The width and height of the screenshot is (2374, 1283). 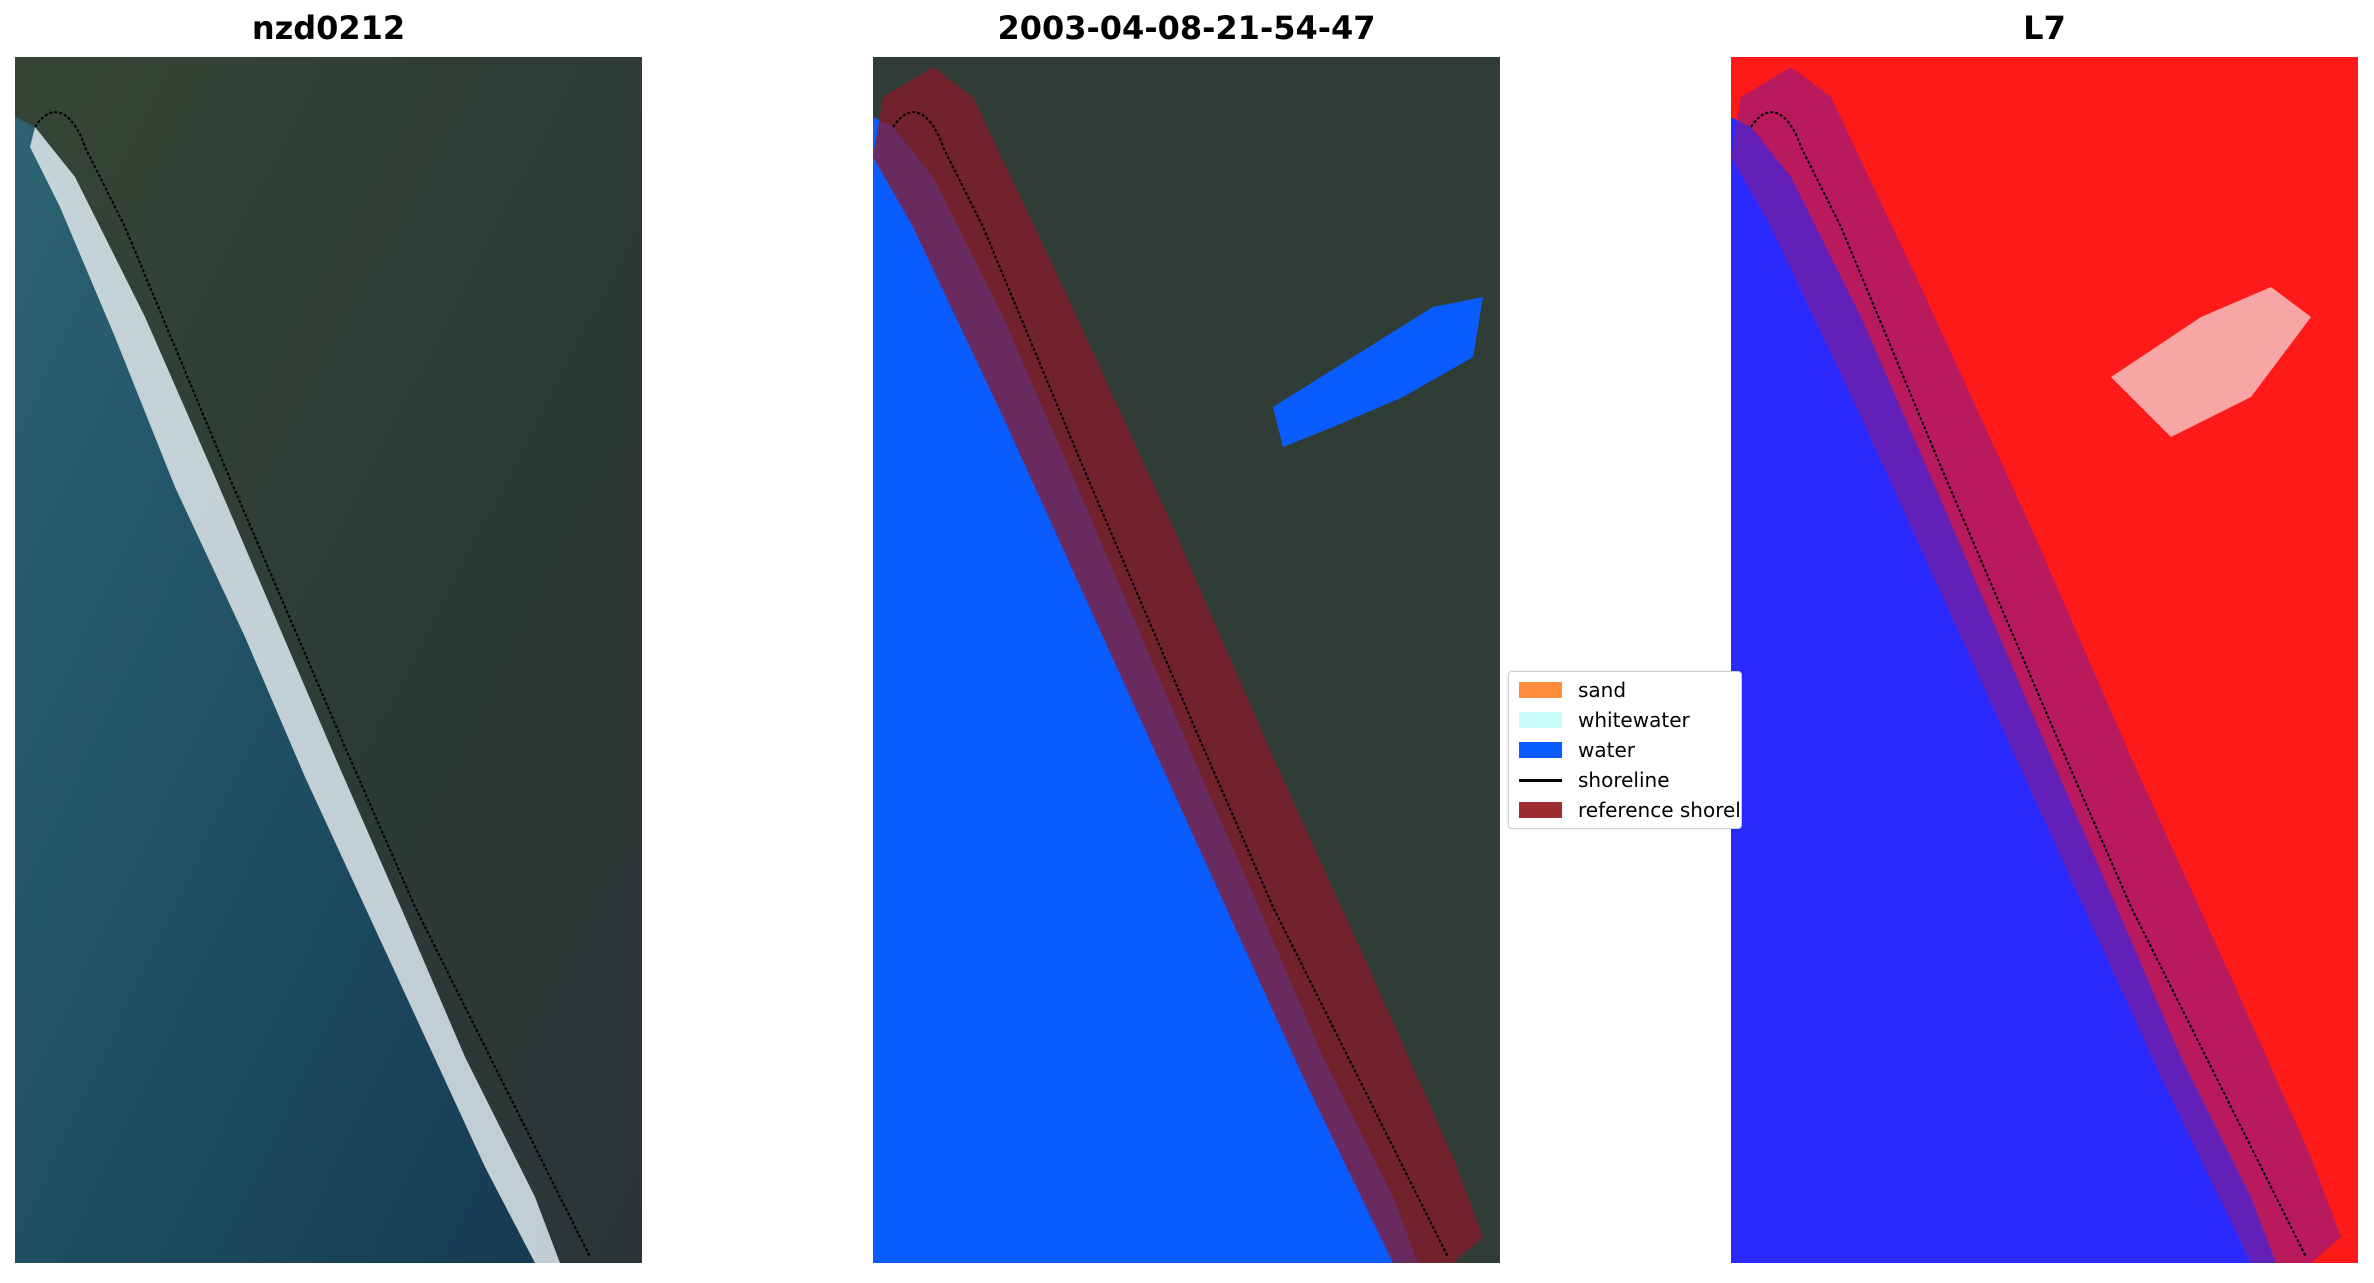 I want to click on panel-title-index: L7, so click(x=2044, y=28).